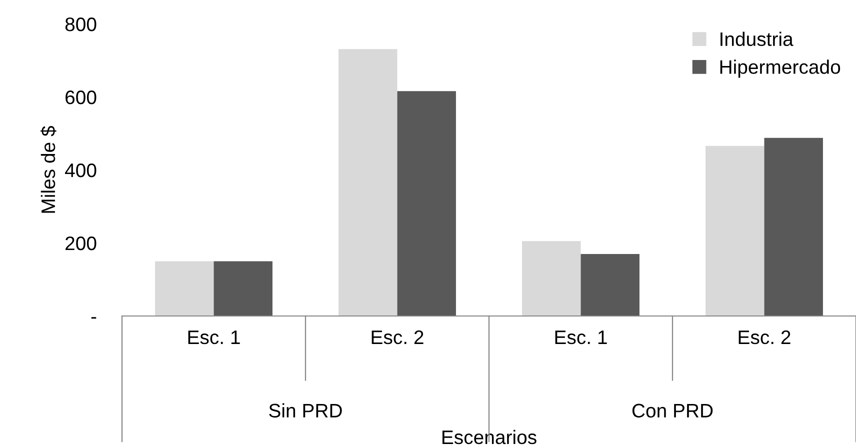 The width and height of the screenshot is (856, 448). I want to click on y-axis-title: Miles de $, so click(48, 169).